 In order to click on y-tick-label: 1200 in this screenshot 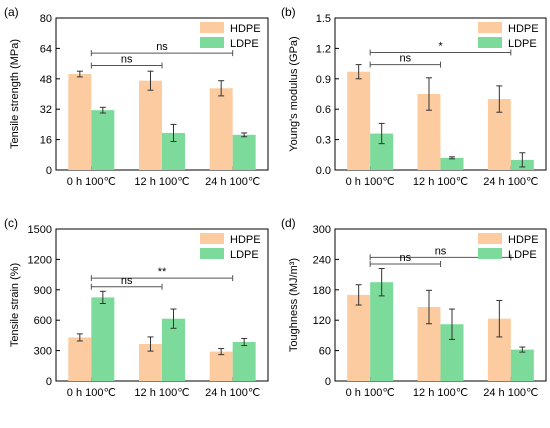, I will do `click(40, 260)`.